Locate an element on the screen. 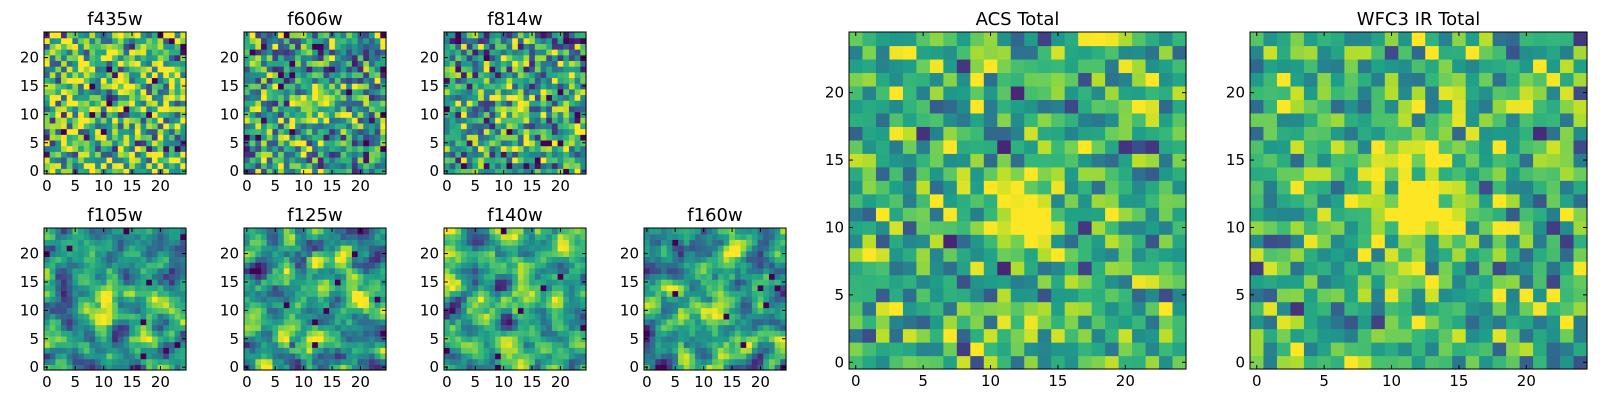 Image resolution: width=1600 pixels, height=400 pixels. axes-frame is located at coordinates (515, 299).